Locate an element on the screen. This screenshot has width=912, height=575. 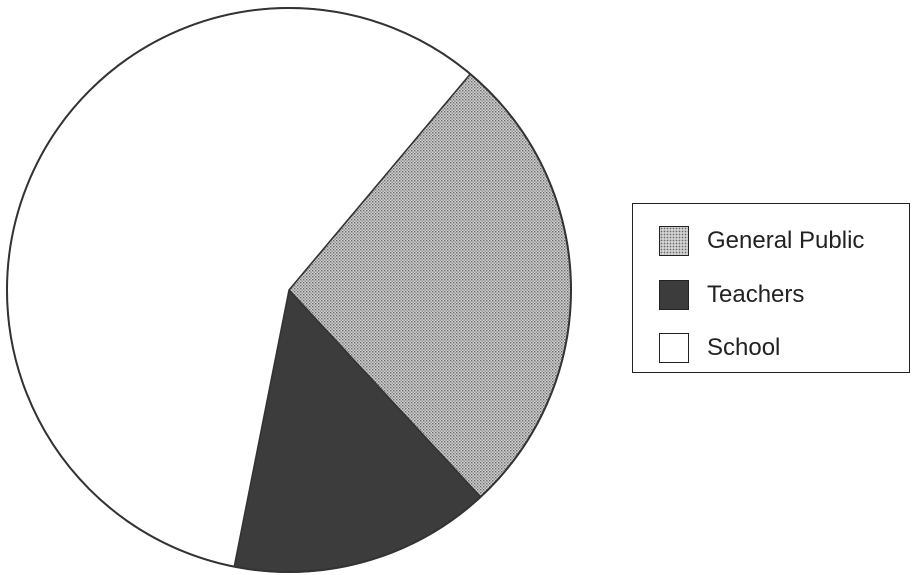
legend-item-teachers: Teachers is located at coordinates (731, 295).